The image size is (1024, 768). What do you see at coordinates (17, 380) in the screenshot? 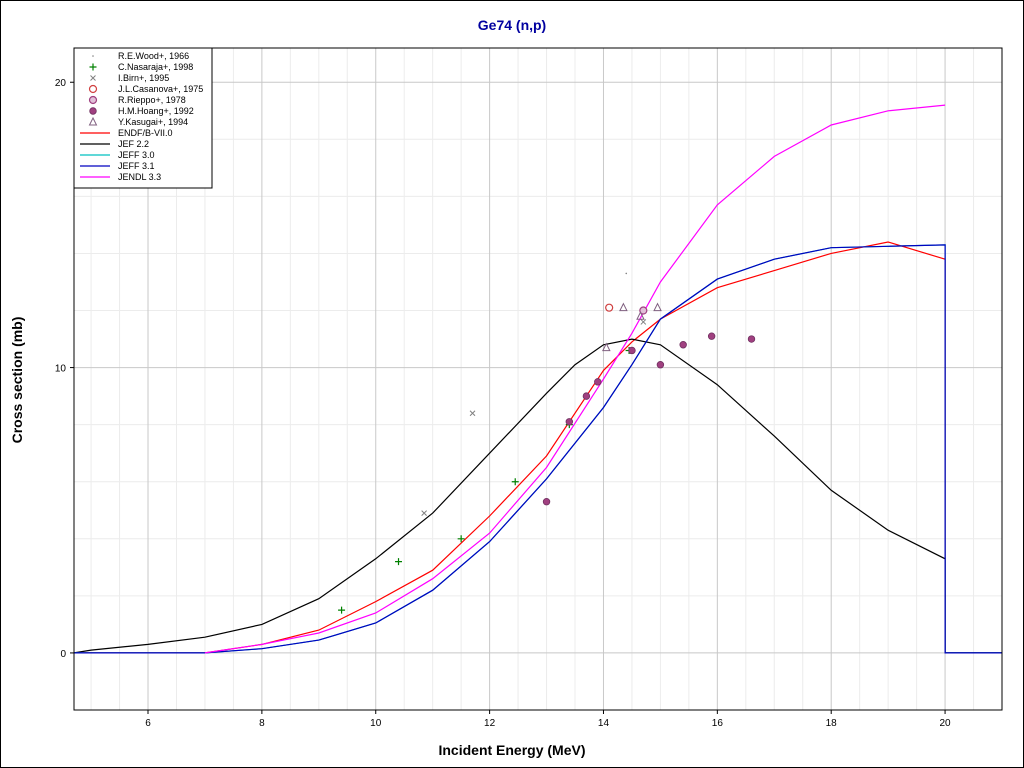
I see `y-axis-label: Cross section (mb)` at bounding box center [17, 380].